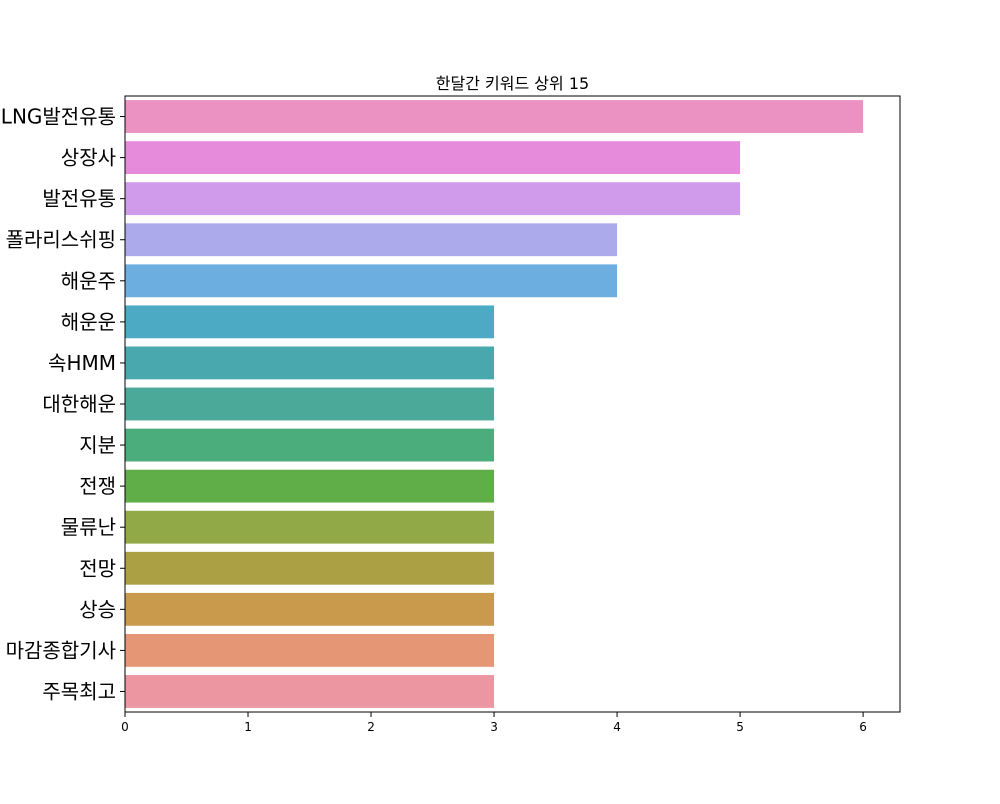  What do you see at coordinates (61, 650) in the screenshot?
I see `y-tick-label-13: 마감종합기사` at bounding box center [61, 650].